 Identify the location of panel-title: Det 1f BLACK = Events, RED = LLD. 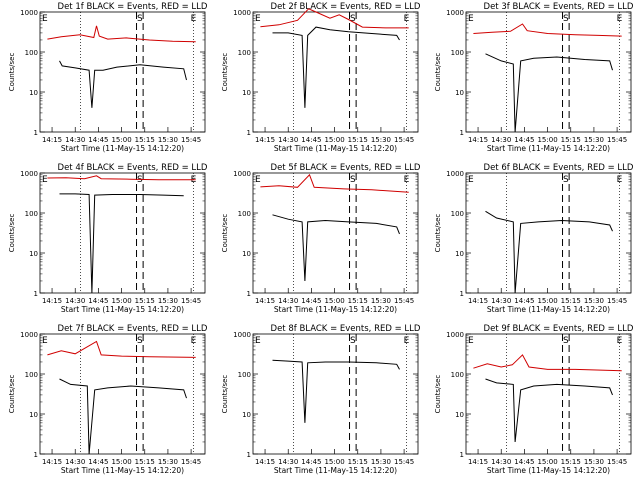
(133, 7).